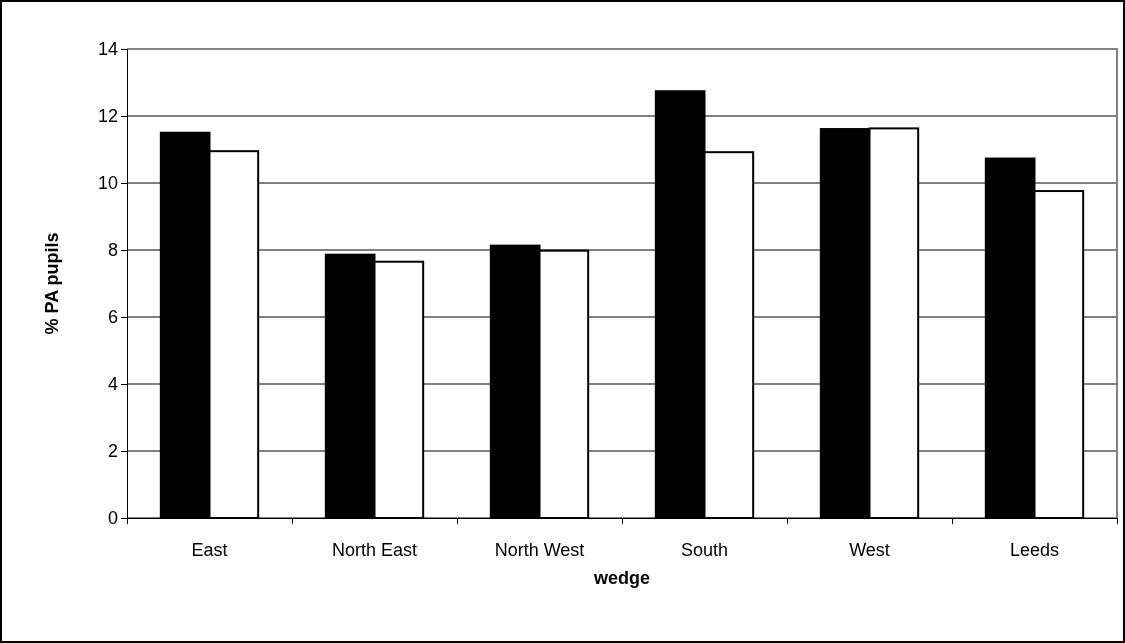  Describe the element at coordinates (112, 384) in the screenshot. I see `y-tick-label: 4` at that location.